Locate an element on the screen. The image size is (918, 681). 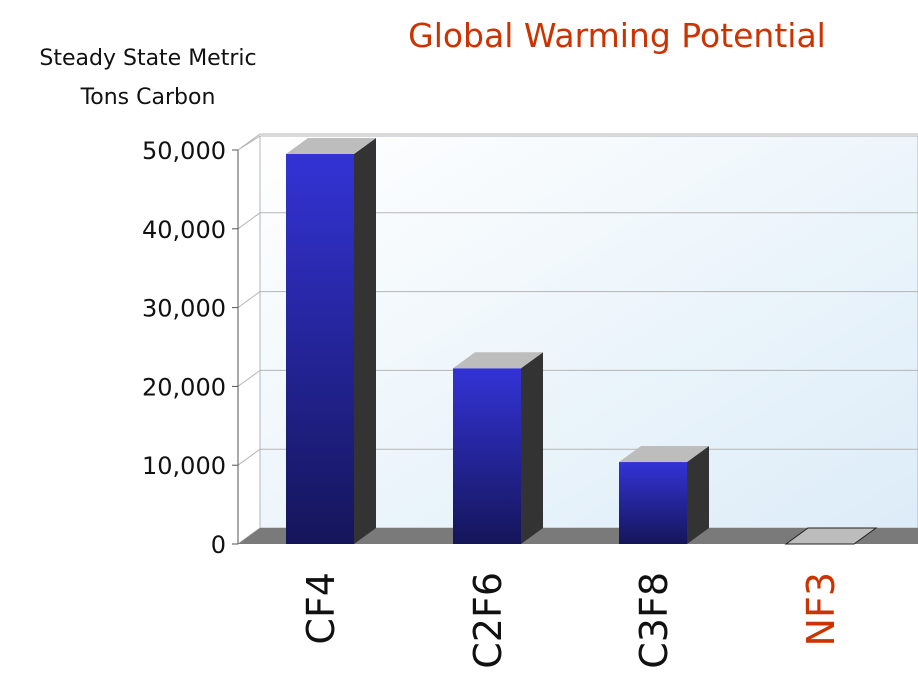
y-axis-label-line-1: Steady State Metric is located at coordinates (147, 58).